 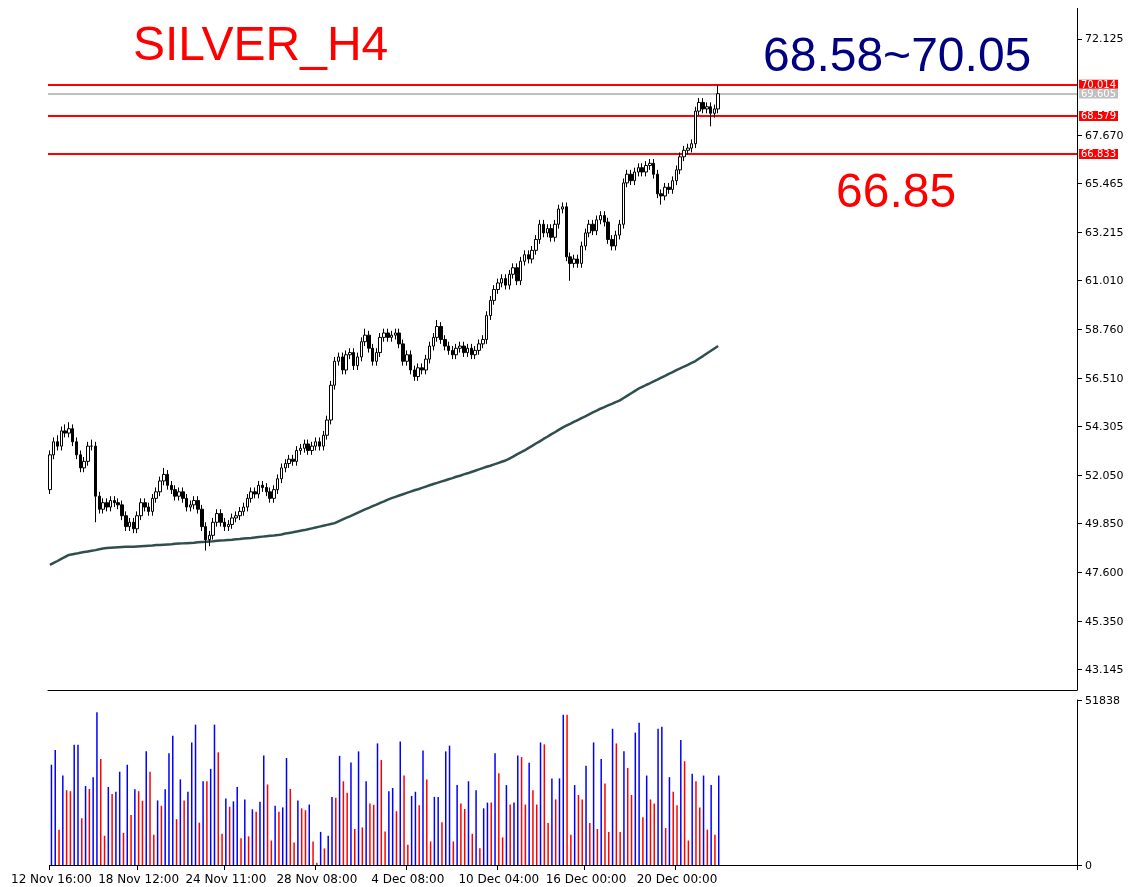 I want to click on annotation: 66.85, so click(x=896, y=190).